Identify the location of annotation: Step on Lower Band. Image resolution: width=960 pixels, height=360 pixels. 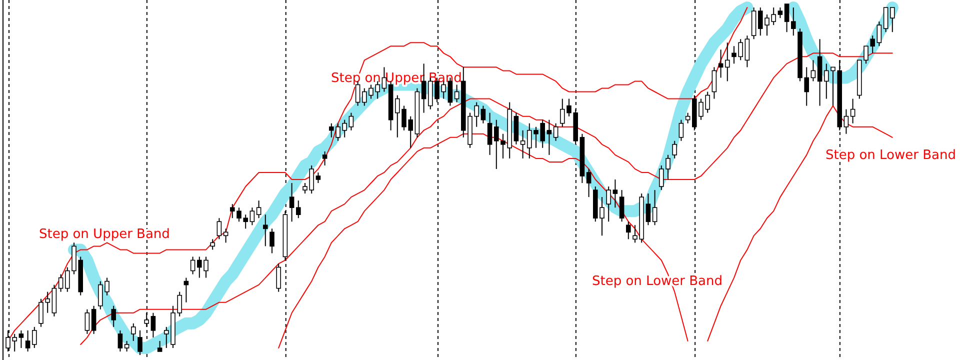
(890, 155).